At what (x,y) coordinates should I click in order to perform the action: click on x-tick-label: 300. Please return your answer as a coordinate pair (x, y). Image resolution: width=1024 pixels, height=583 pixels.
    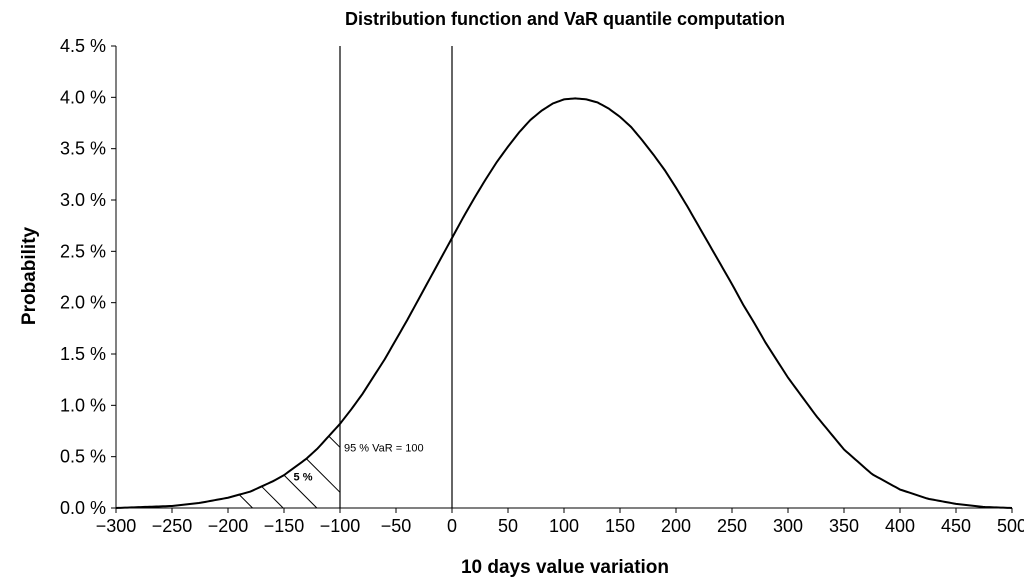
    Looking at the image, I should click on (788, 526).